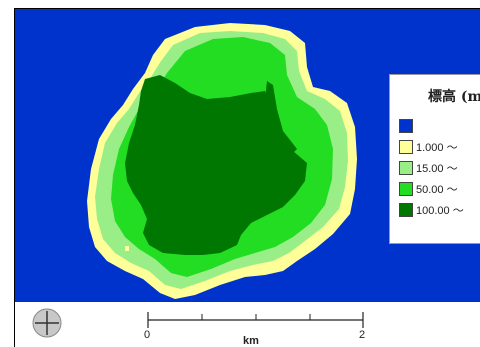  What do you see at coordinates (147, 335) in the screenshot?
I see `scale-start-label: 0` at bounding box center [147, 335].